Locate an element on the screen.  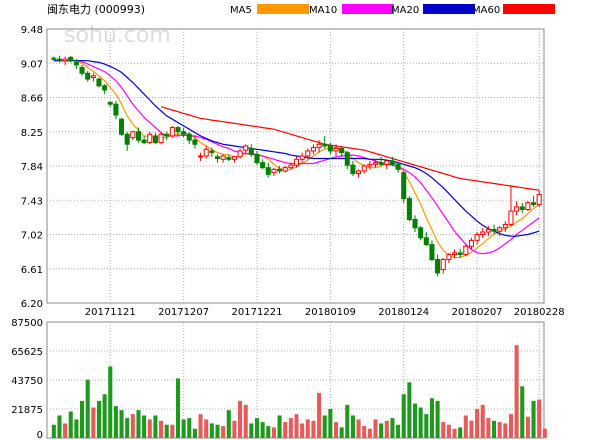
volume-tick-label: 87500 is located at coordinates (27, 323).